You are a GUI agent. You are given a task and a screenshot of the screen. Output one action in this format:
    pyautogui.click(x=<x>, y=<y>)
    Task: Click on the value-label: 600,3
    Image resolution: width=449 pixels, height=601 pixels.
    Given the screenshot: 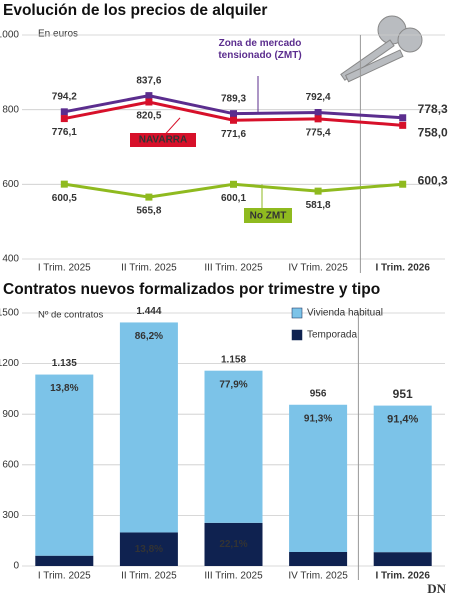 What is the action you would take?
    pyautogui.click(x=433, y=180)
    